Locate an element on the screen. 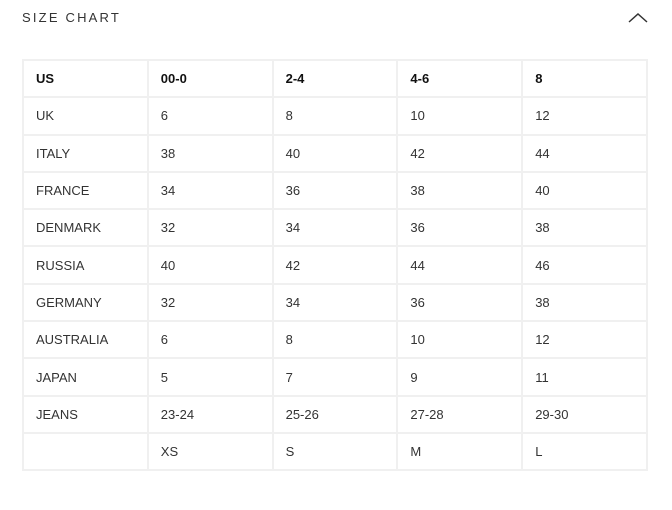 Image resolution: width=672 pixels, height=510 pixels. table-cell: 00-0 is located at coordinates (210, 78).